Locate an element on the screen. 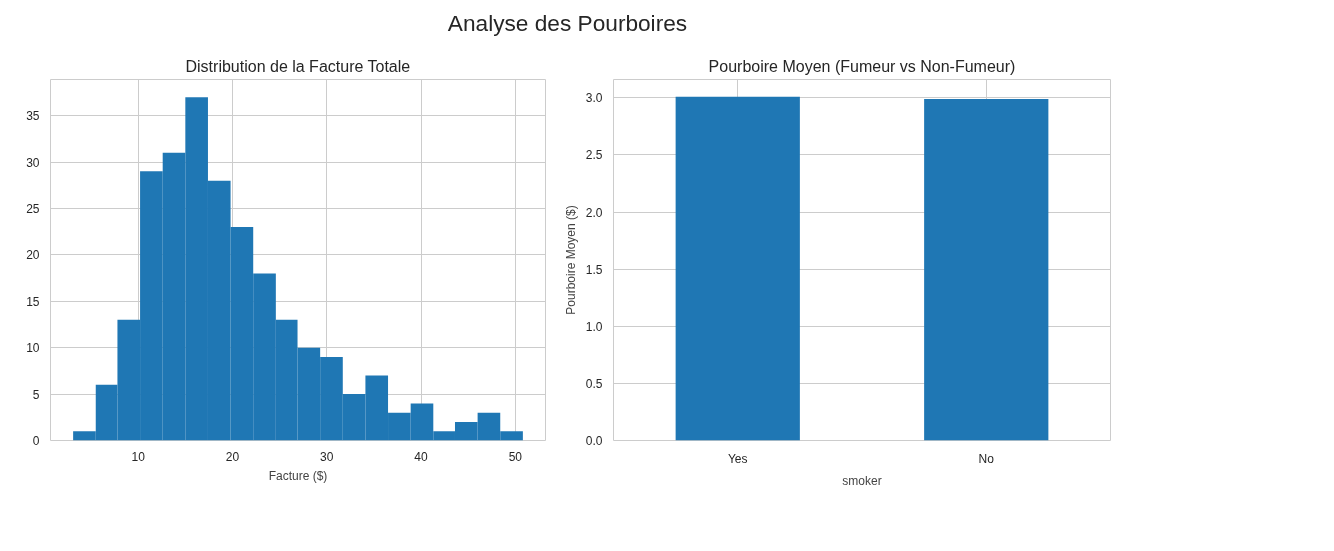 Image resolution: width=1334 pixels, height=551 pixels. y-tick-label: 20 is located at coordinates (33, 255).